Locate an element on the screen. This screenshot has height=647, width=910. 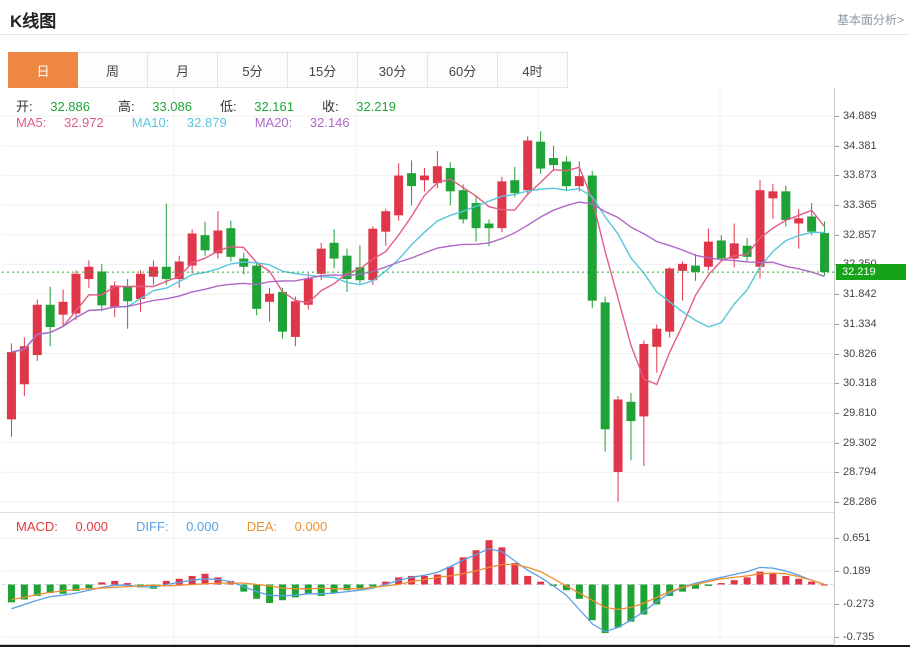
ohlc-low: 低: 32.161 is located at coordinates (257, 106).